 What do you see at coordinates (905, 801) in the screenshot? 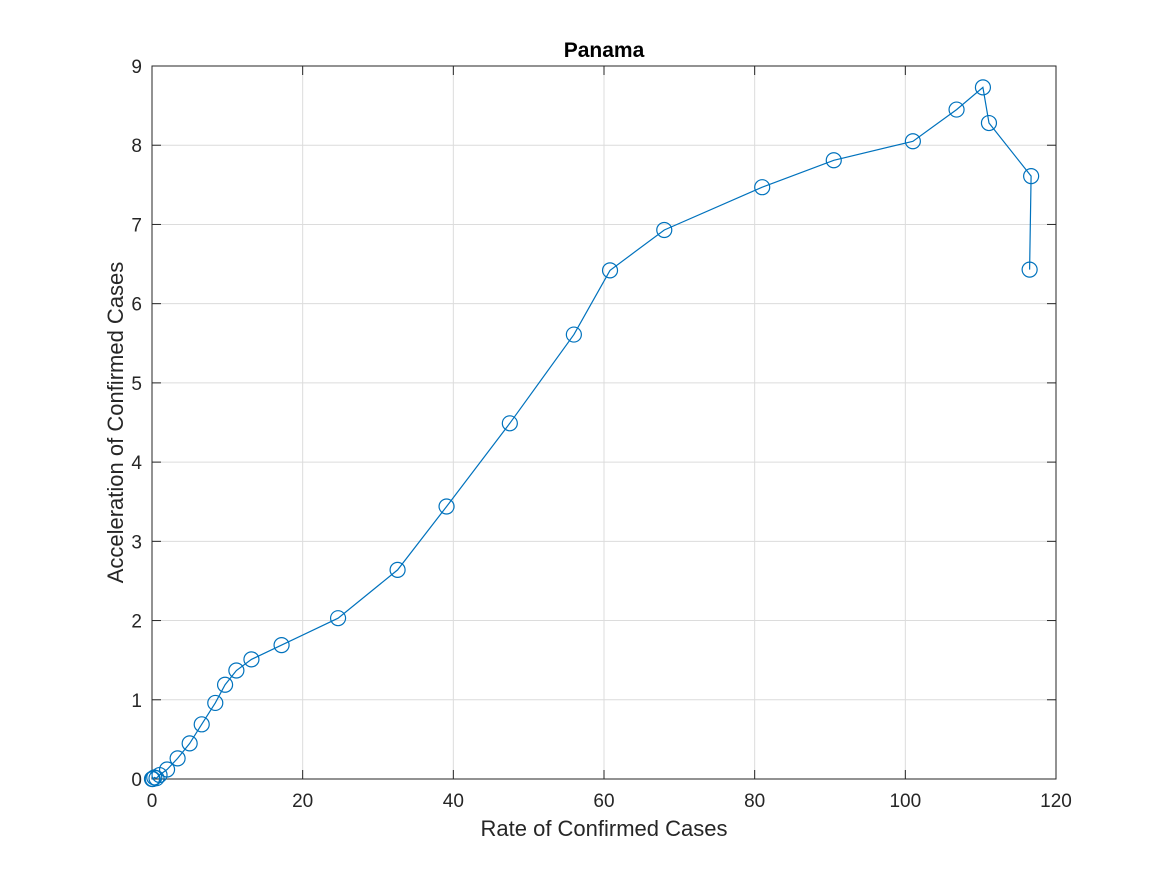
I see `x-tick-label: 100` at bounding box center [905, 801].